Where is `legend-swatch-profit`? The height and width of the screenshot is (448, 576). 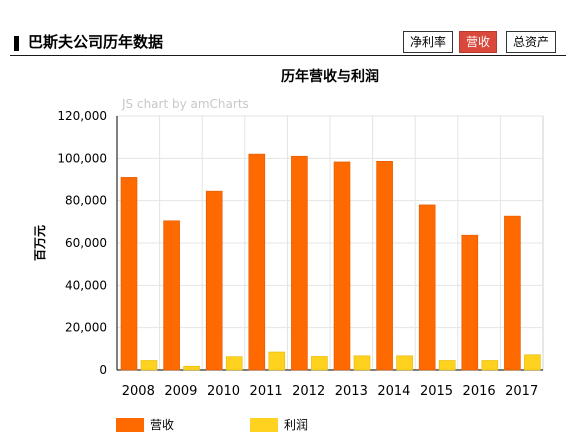
legend-swatch-profit is located at coordinates (264, 425).